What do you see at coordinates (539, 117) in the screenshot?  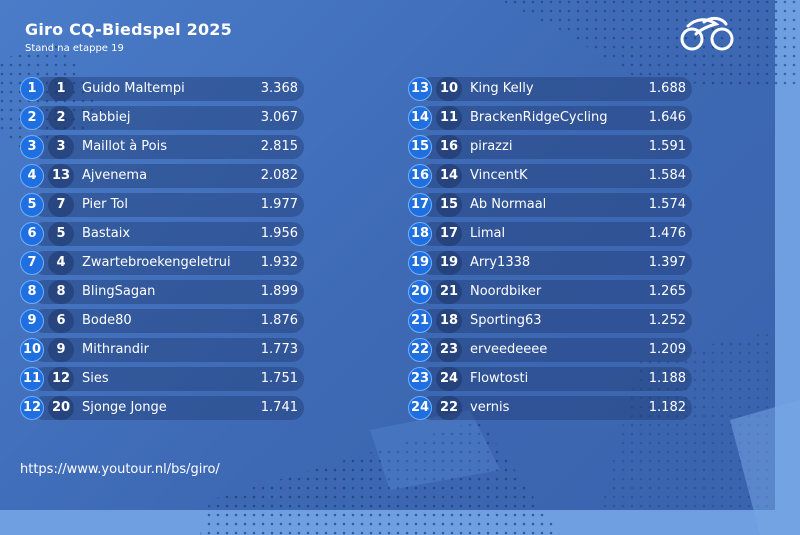 I see `player-name: BrackenRidgeCycling` at bounding box center [539, 117].